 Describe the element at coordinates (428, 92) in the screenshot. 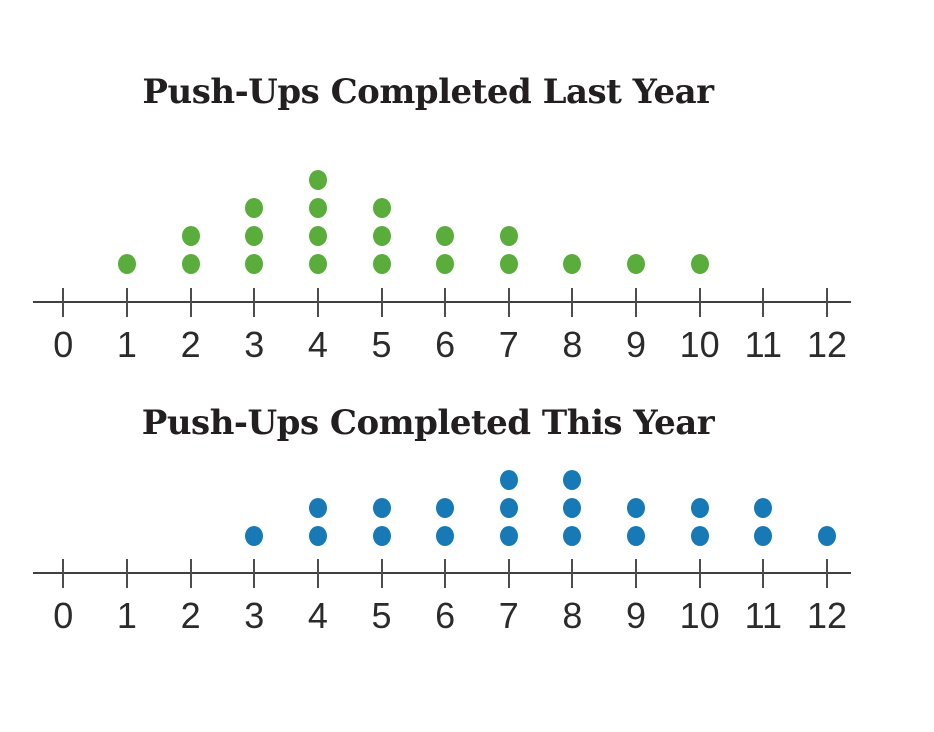

I see `chart-title-last-year: Push-Ups Completed Last Year` at that location.